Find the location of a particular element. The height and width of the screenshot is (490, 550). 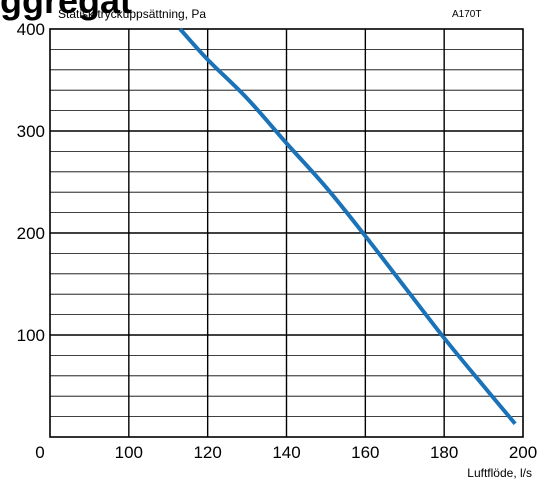

x-tick-label: 180 is located at coordinates (444, 452).